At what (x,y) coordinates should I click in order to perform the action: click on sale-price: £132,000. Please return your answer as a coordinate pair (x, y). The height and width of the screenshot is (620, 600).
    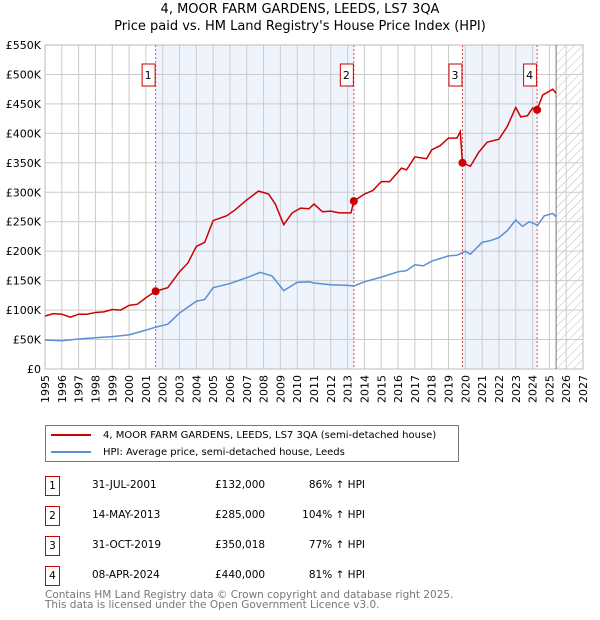
    Looking at the image, I should click on (240, 485).